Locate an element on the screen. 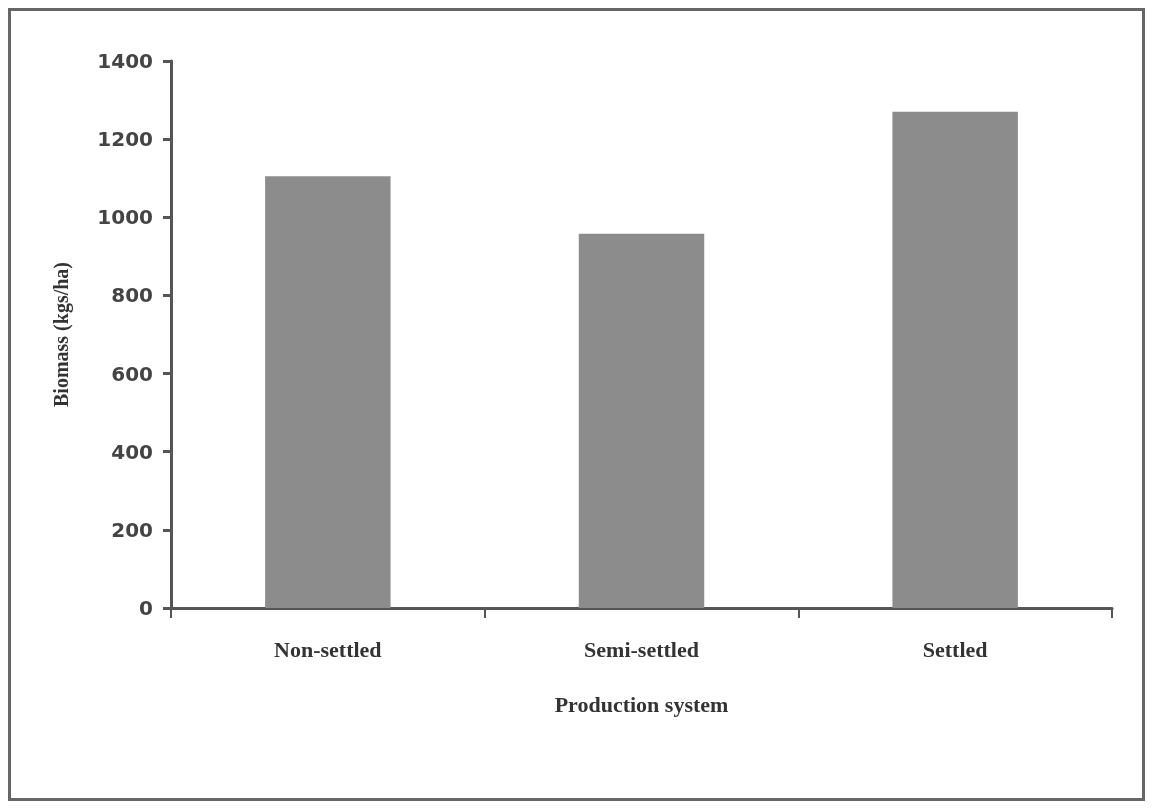 This screenshot has height=809, width=1153. x-tick-label: Semi-settled is located at coordinates (641, 649).